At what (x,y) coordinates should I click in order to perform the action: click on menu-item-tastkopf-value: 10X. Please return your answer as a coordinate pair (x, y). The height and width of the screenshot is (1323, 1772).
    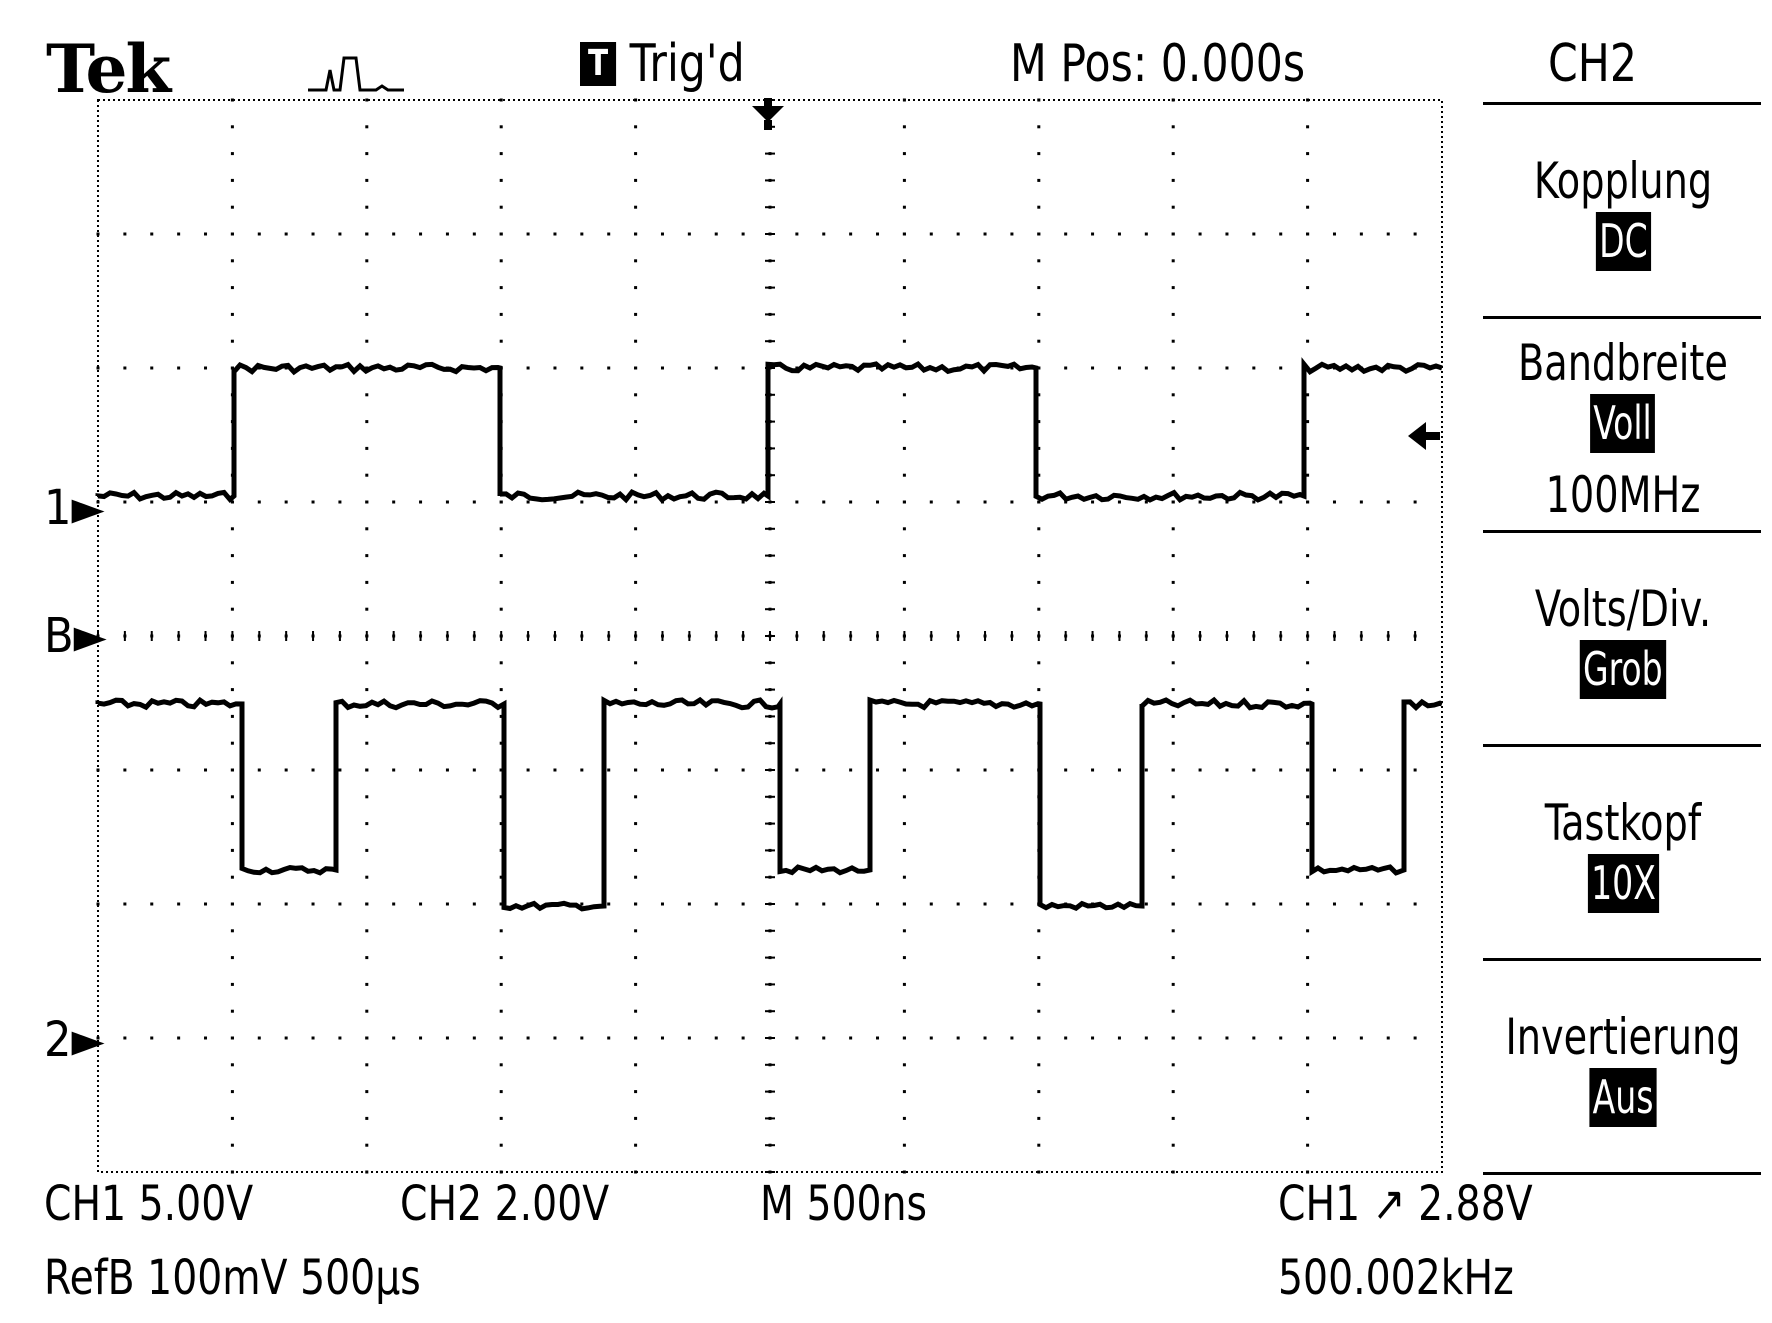
    Looking at the image, I should click on (1623, 883).